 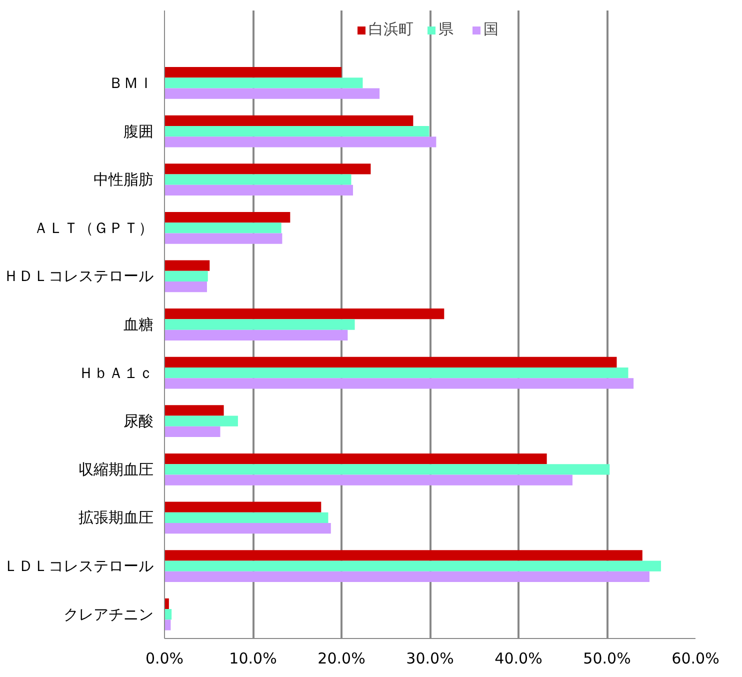 What do you see at coordinates (109, 614) in the screenshot?
I see `y-tick-label: クレアチニン` at bounding box center [109, 614].